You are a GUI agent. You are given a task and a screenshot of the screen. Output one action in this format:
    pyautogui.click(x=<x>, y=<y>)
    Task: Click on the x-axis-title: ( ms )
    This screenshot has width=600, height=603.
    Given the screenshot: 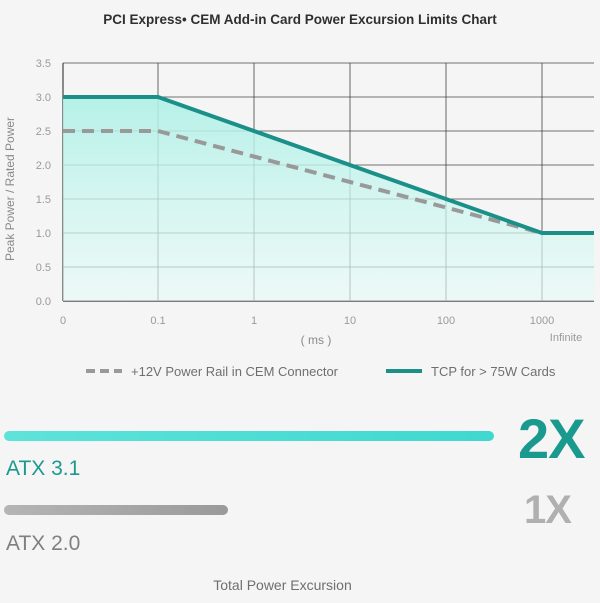 What is the action you would take?
    pyautogui.click(x=316, y=340)
    